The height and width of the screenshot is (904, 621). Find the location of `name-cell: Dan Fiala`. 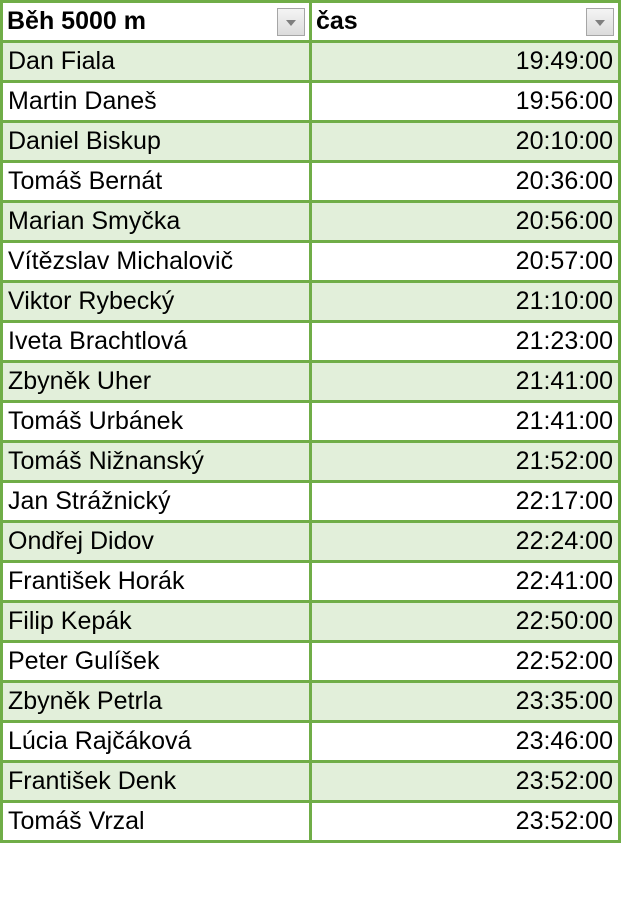

name-cell: Dan Fiala is located at coordinates (156, 61).